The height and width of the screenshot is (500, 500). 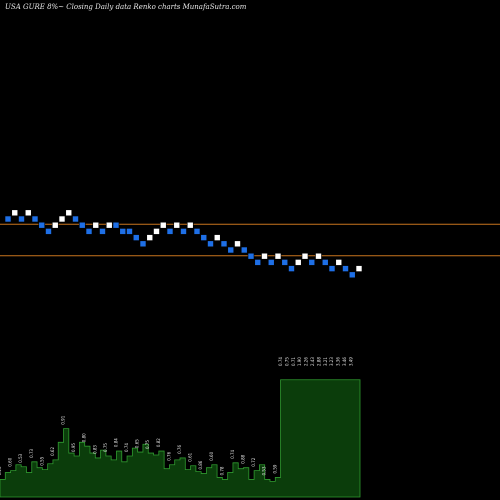 What do you see at coordinates (190, 456) in the screenshot?
I see `volume-label: 0.61` at bounding box center [190, 456].